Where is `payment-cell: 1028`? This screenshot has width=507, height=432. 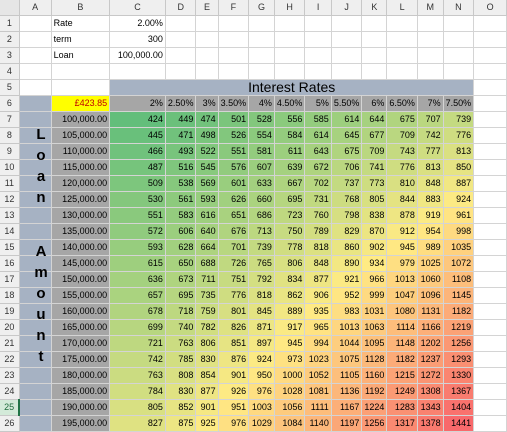
payment-cell: 1028 is located at coordinates (290, 391).